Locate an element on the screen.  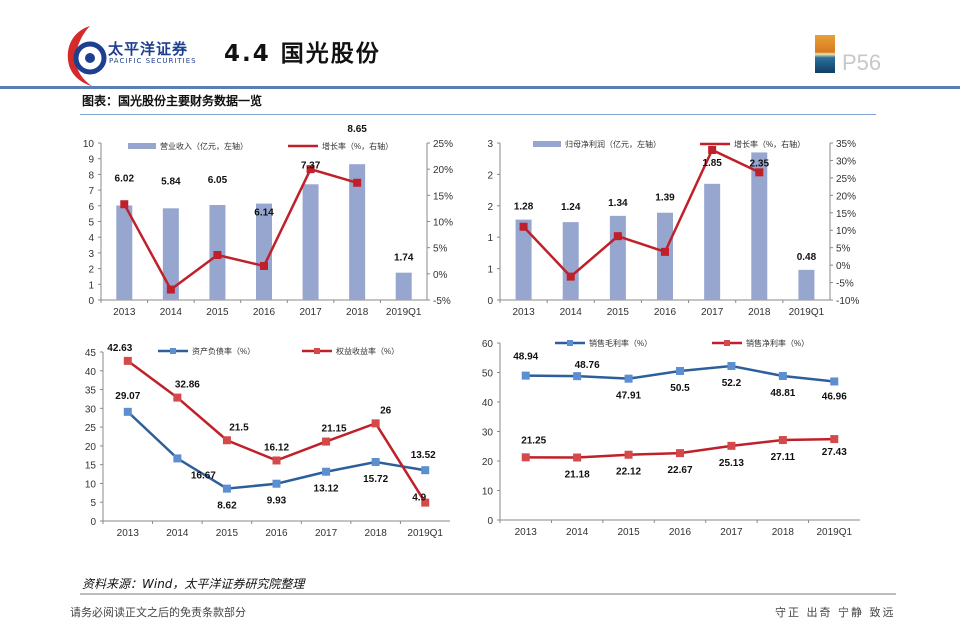
data-label: 27.11 is located at coordinates (783, 457).